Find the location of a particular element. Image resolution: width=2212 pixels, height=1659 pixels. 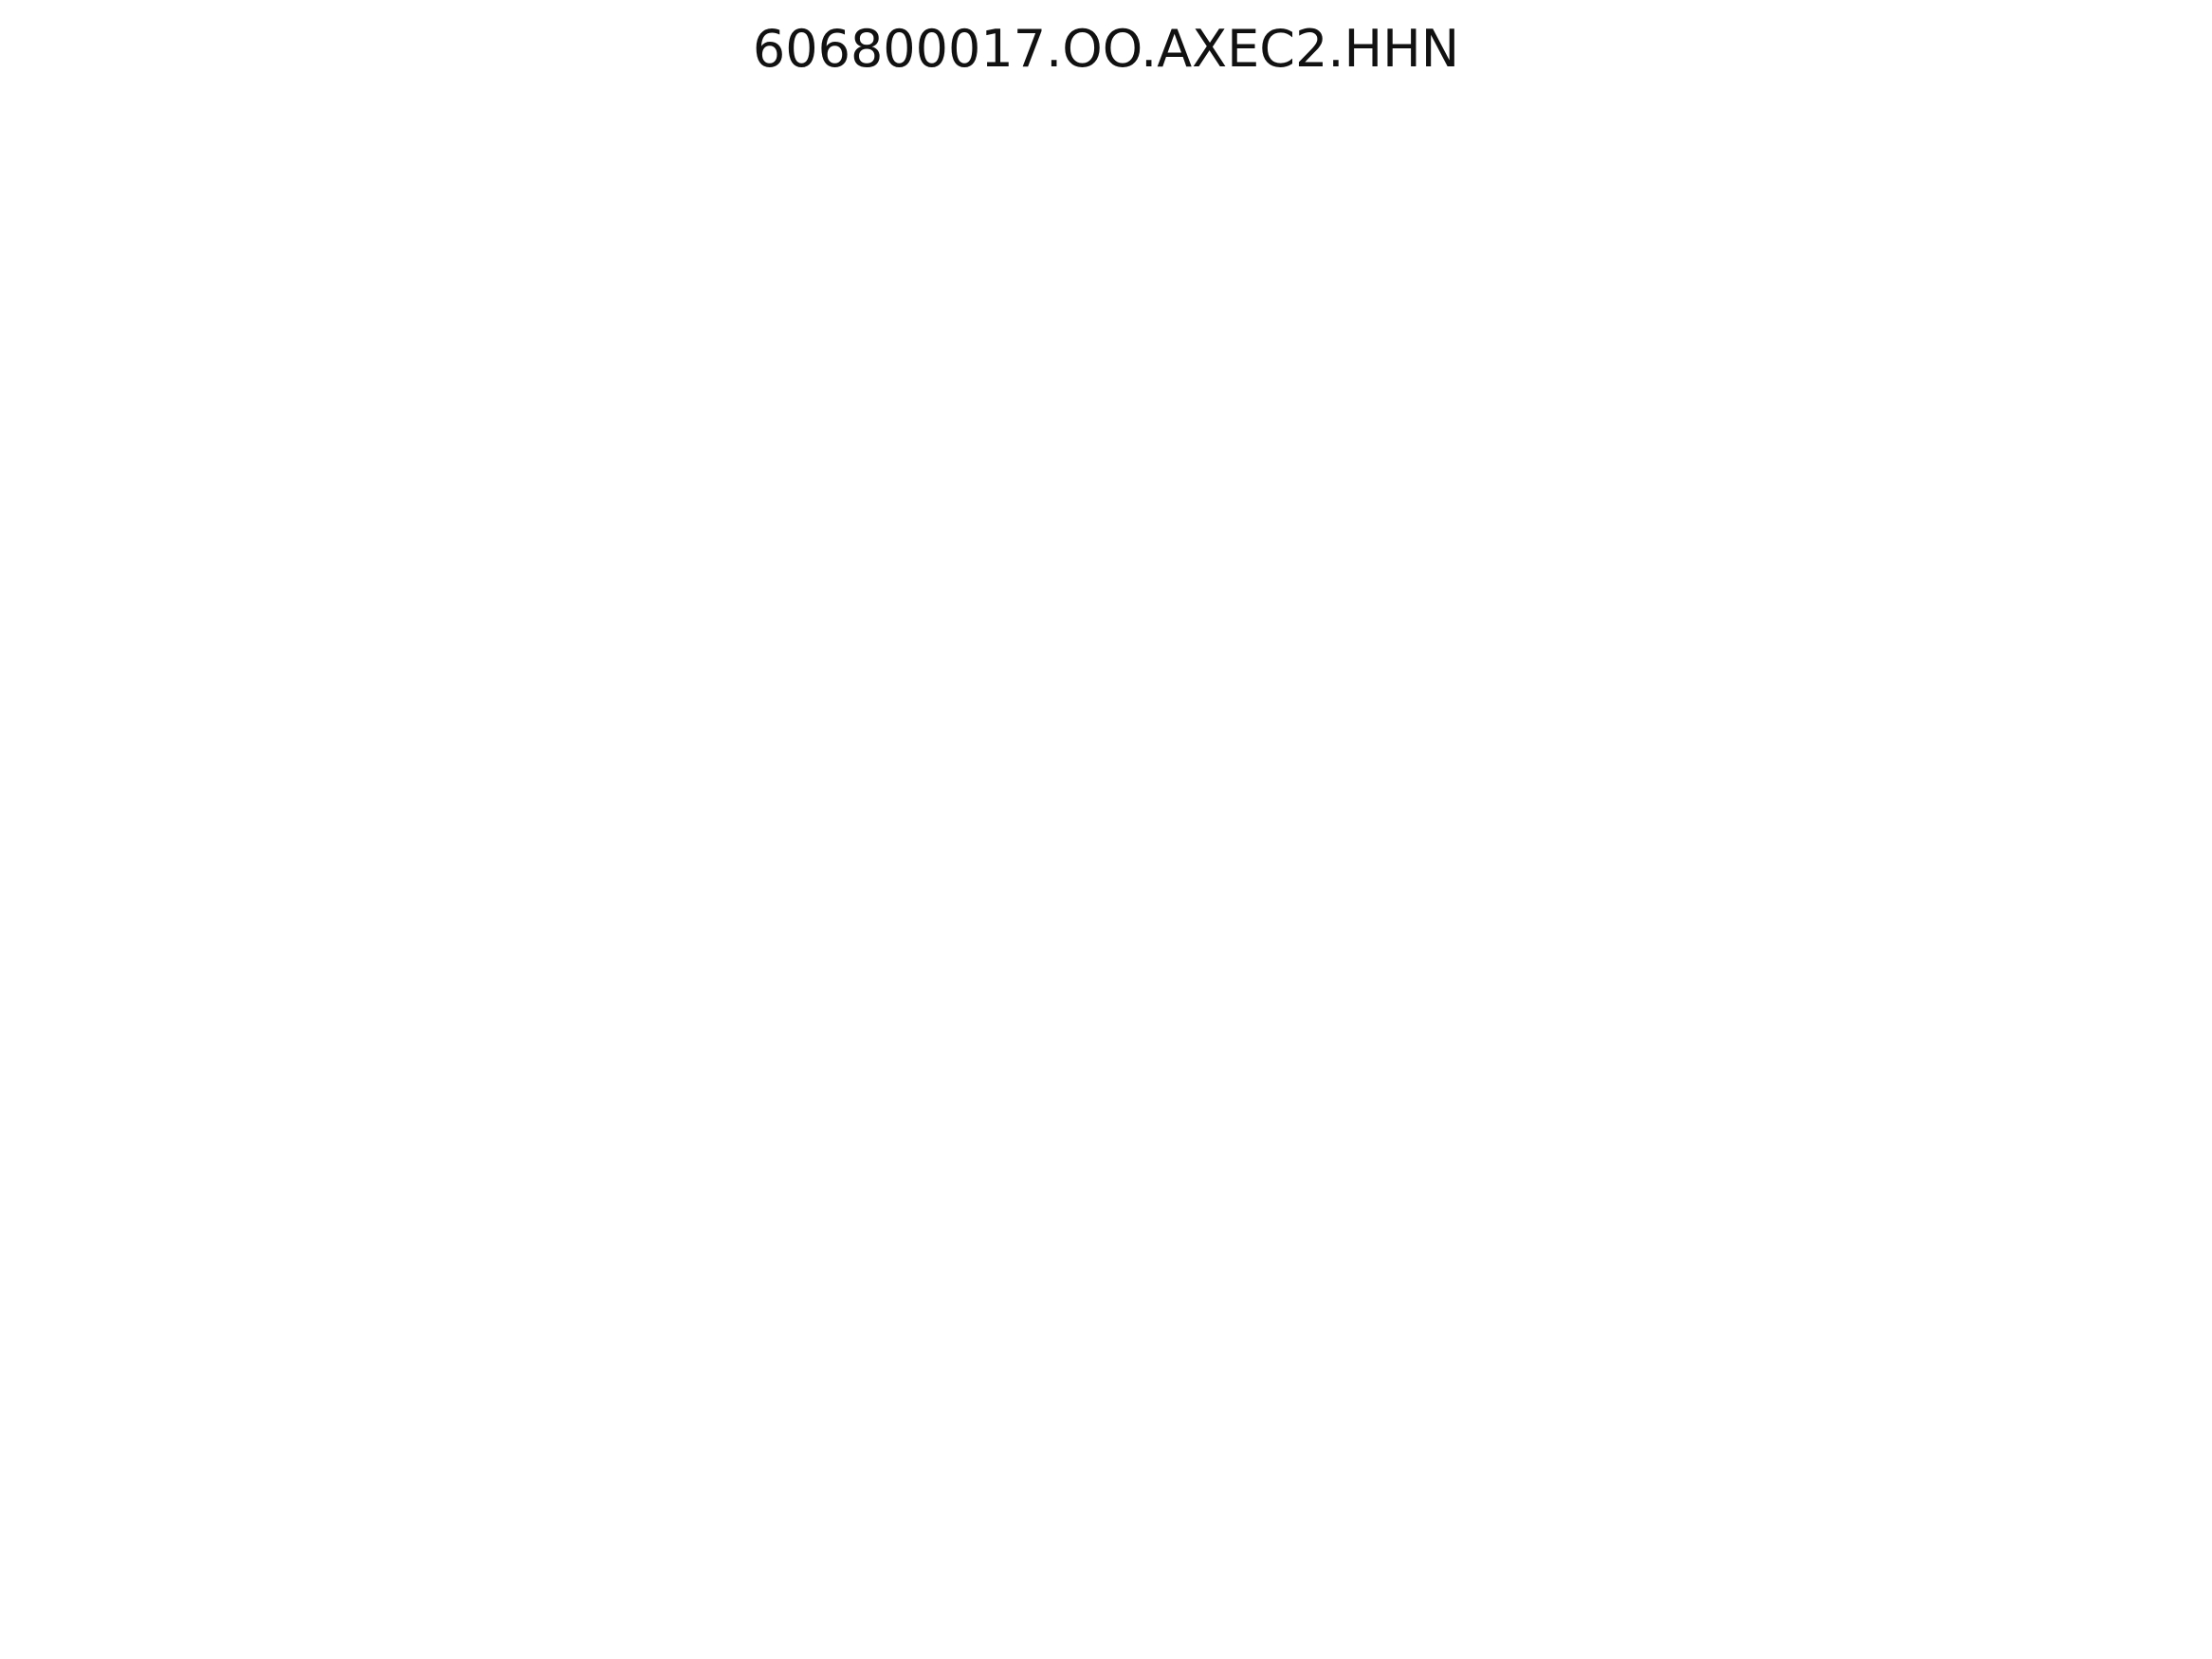

figure-title: 606800017.OO.AXEC2.HHN is located at coordinates (1106, 49).